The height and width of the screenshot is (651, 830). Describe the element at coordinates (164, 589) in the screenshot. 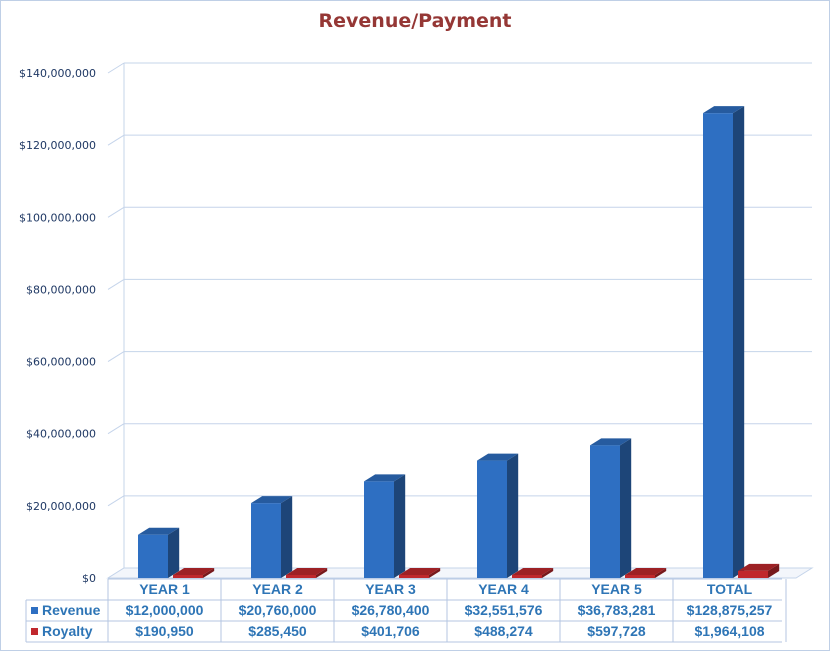

I see `x-tick-label: YEAR 1` at that location.